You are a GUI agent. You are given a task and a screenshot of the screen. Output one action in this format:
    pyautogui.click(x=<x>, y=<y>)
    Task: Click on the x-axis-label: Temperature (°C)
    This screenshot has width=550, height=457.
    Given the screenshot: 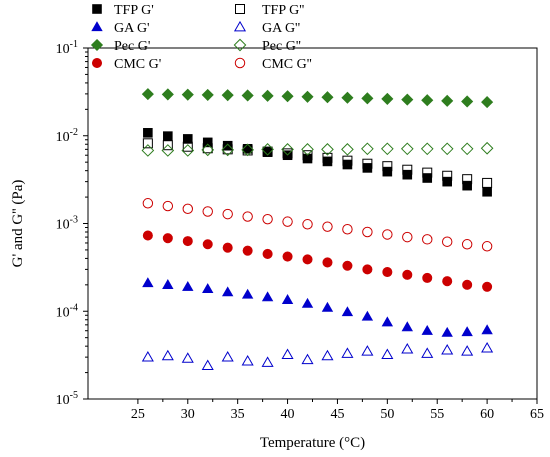 What is the action you would take?
    pyautogui.click(x=312, y=443)
    